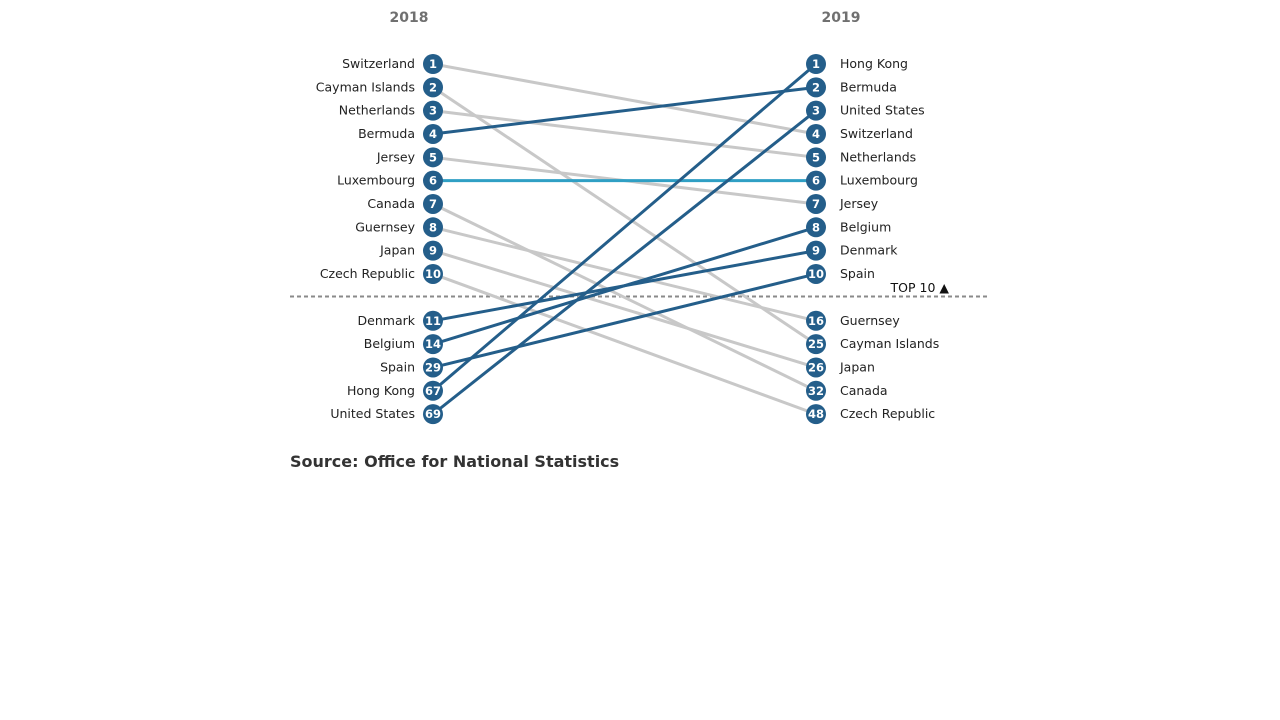 The width and height of the screenshot is (1280, 720). Describe the element at coordinates (378, 63) in the screenshot. I see `country-label-2018-switzerland: Switzerland` at that location.